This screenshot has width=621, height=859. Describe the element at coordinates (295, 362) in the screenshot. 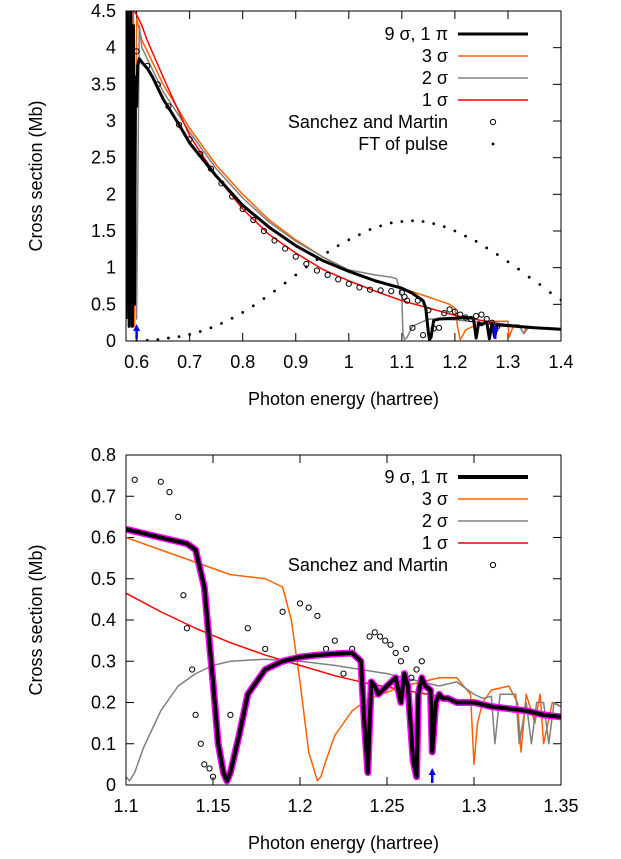

I see `x-tick-label: 0.9` at that location.